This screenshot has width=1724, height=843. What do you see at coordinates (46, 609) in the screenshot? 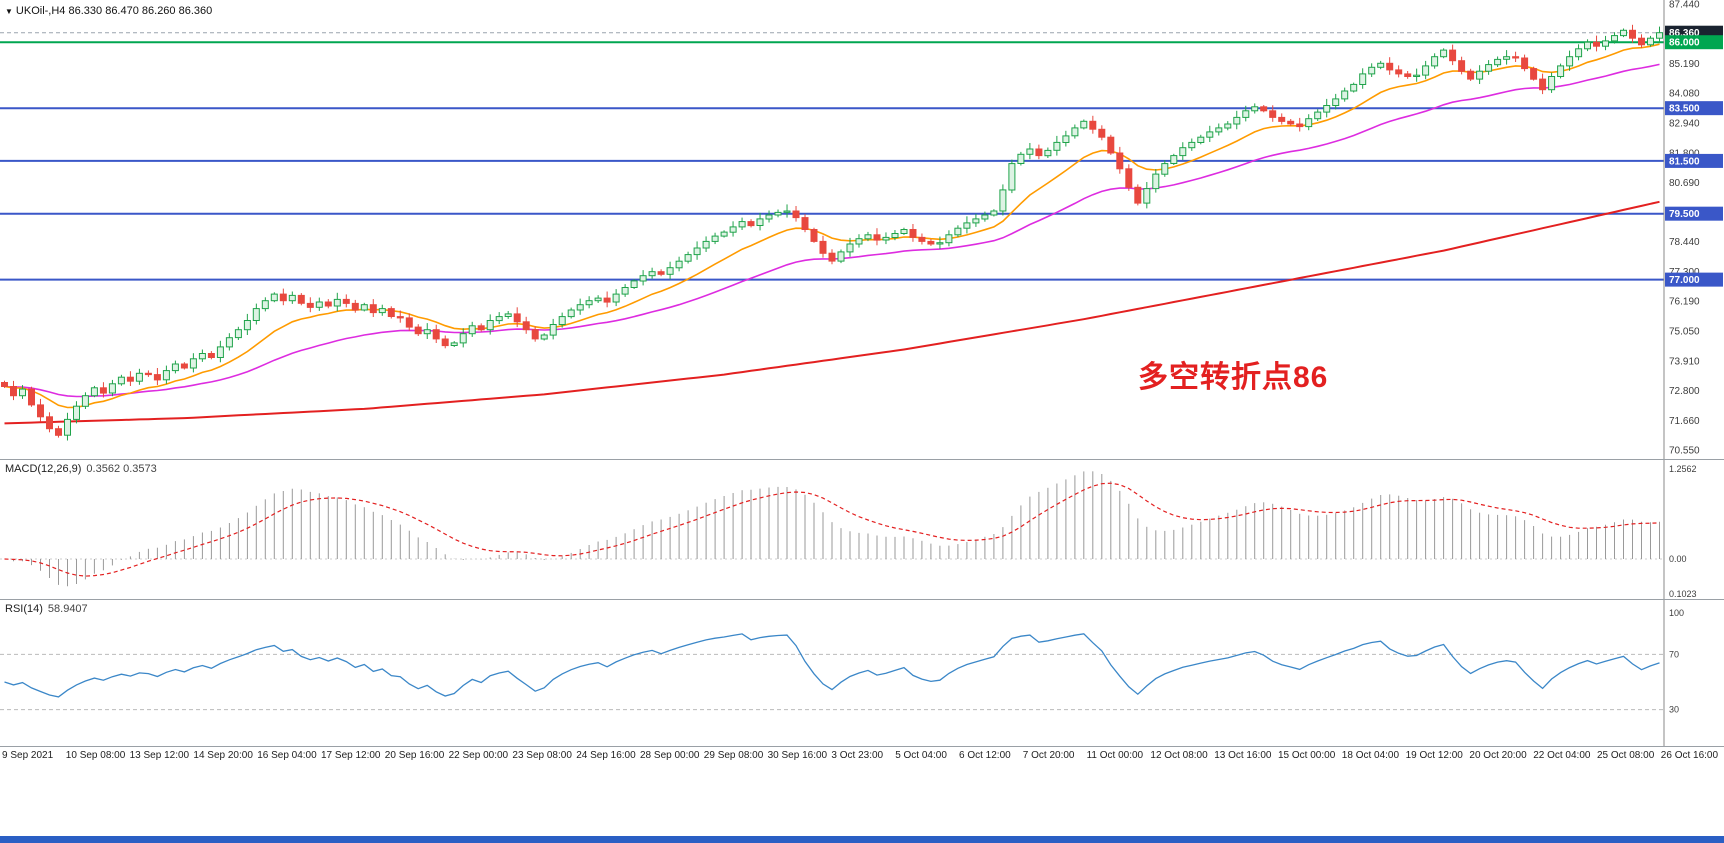
I see `rsi-label: RSI(14) 58.9407` at bounding box center [46, 609].